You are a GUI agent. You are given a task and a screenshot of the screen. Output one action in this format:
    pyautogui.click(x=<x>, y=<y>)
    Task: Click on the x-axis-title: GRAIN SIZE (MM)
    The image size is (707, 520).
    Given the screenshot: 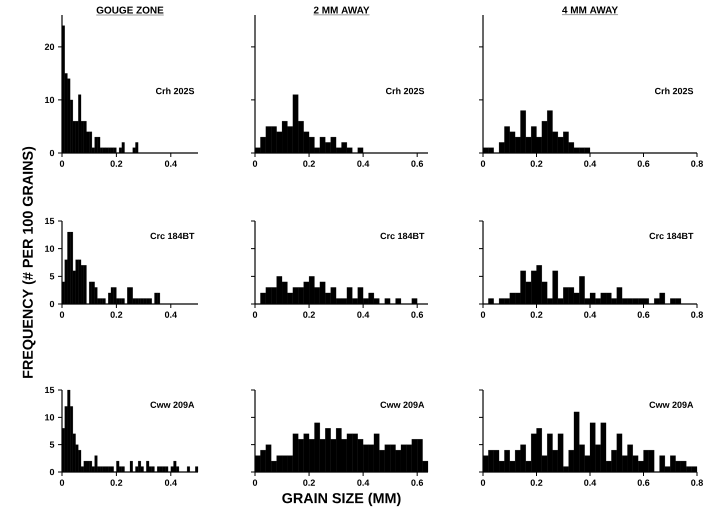 What is the action you would take?
    pyautogui.click(x=341, y=499)
    